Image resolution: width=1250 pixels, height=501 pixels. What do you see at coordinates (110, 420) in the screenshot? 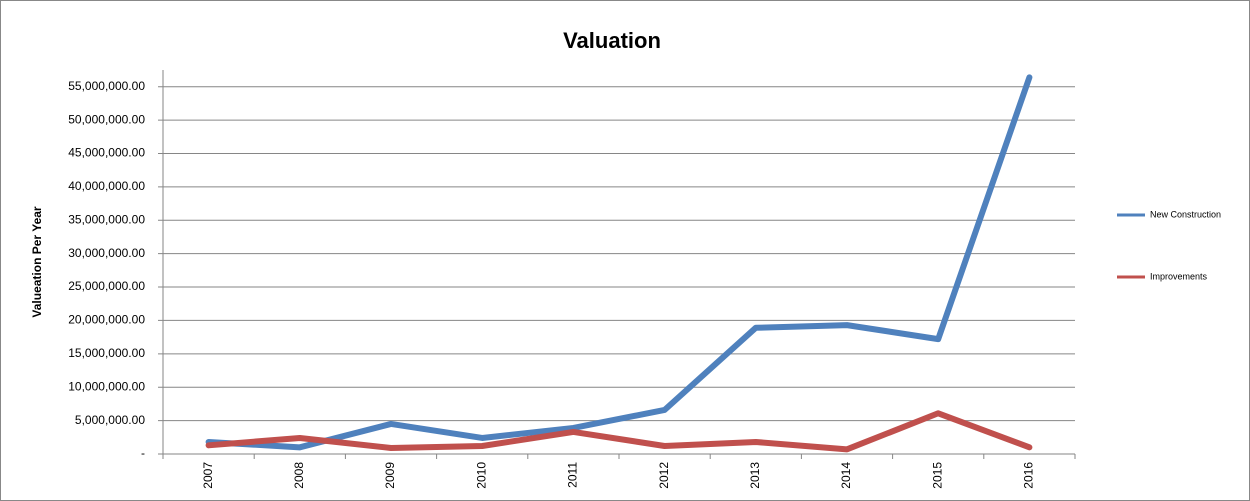
I see `y-tick-label: 5,000,000.00` at bounding box center [110, 420].